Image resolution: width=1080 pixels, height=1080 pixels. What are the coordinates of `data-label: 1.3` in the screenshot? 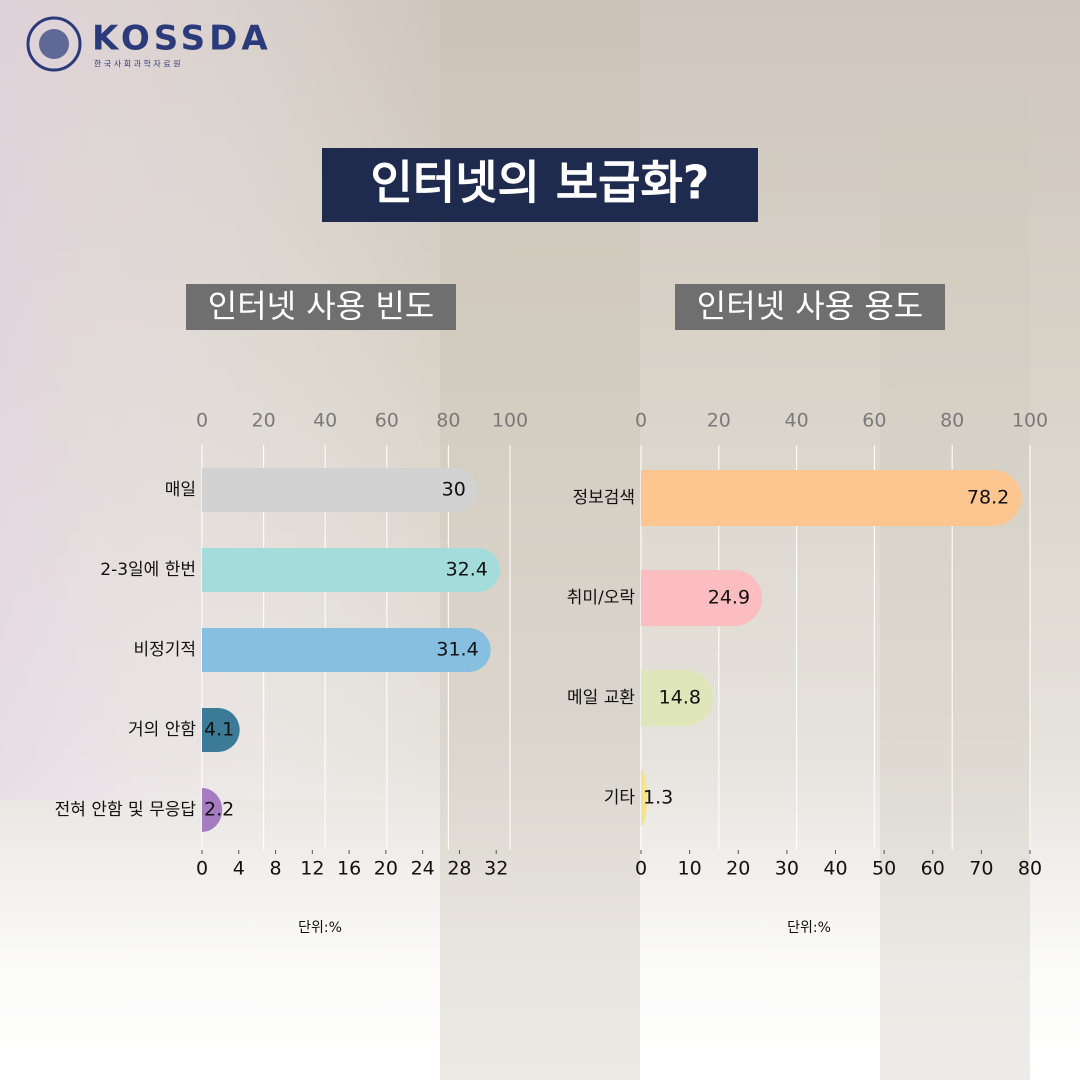 It's located at (658, 798).